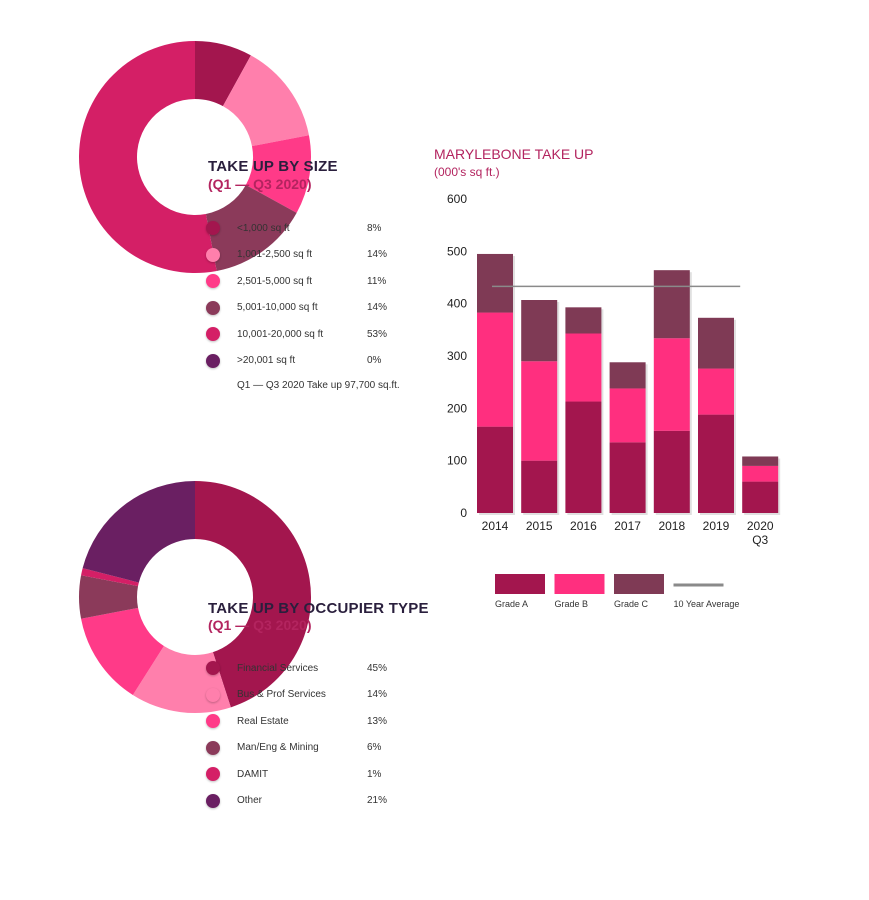 The width and height of the screenshot is (869, 900). Describe the element at coordinates (583, 526) in the screenshot. I see `x-tick-label: 2016` at that location.